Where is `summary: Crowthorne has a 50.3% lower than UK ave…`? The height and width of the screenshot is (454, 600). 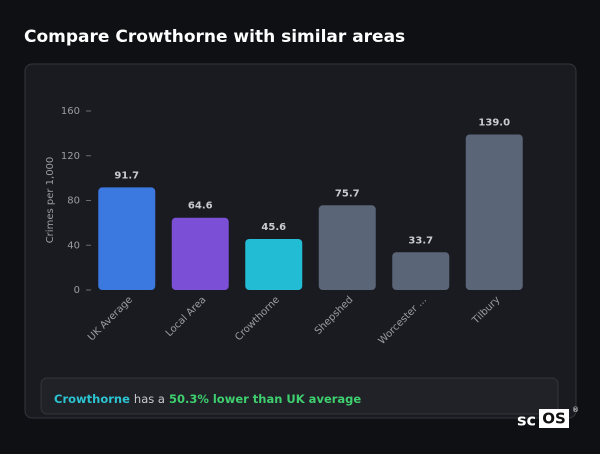
summary: Crowthorne has a 50.3% lower than UK ave… is located at coordinates (207, 399).